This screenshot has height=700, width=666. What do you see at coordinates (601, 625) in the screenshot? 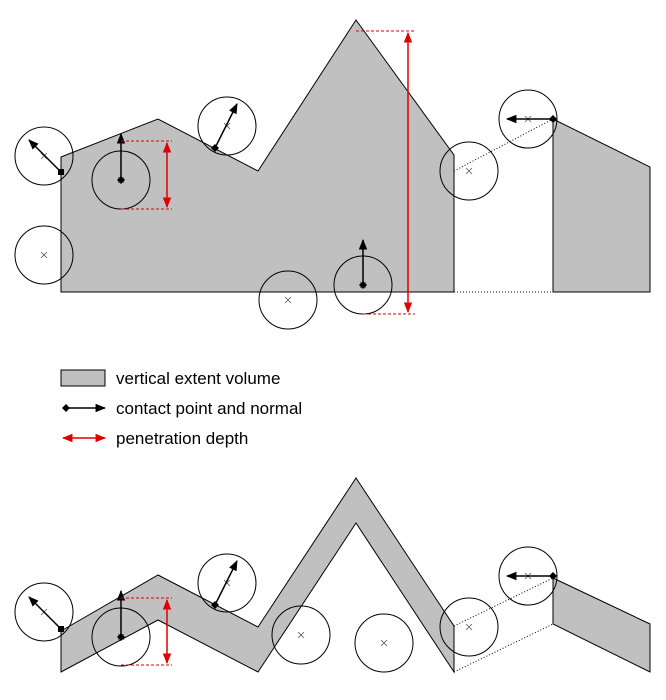
I see `bottom-right-band` at bounding box center [601, 625].